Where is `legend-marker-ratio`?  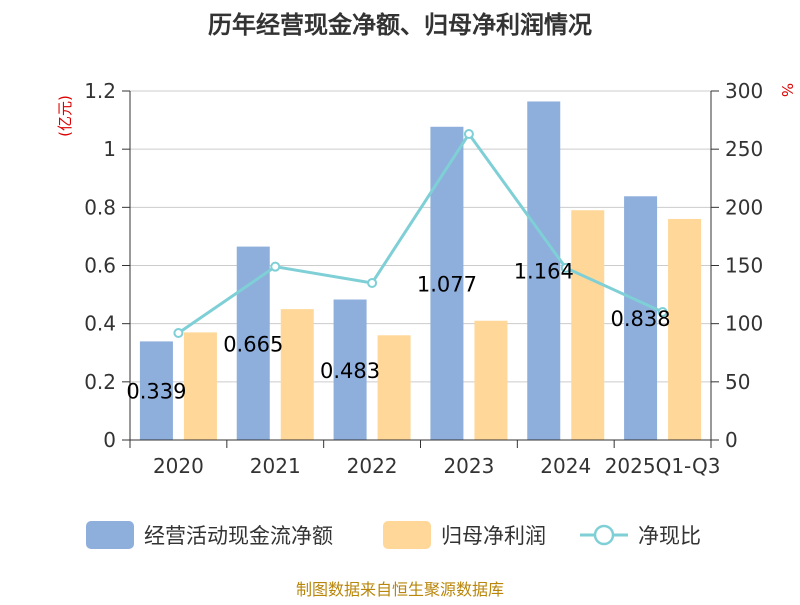 legend-marker-ratio is located at coordinates (604, 535).